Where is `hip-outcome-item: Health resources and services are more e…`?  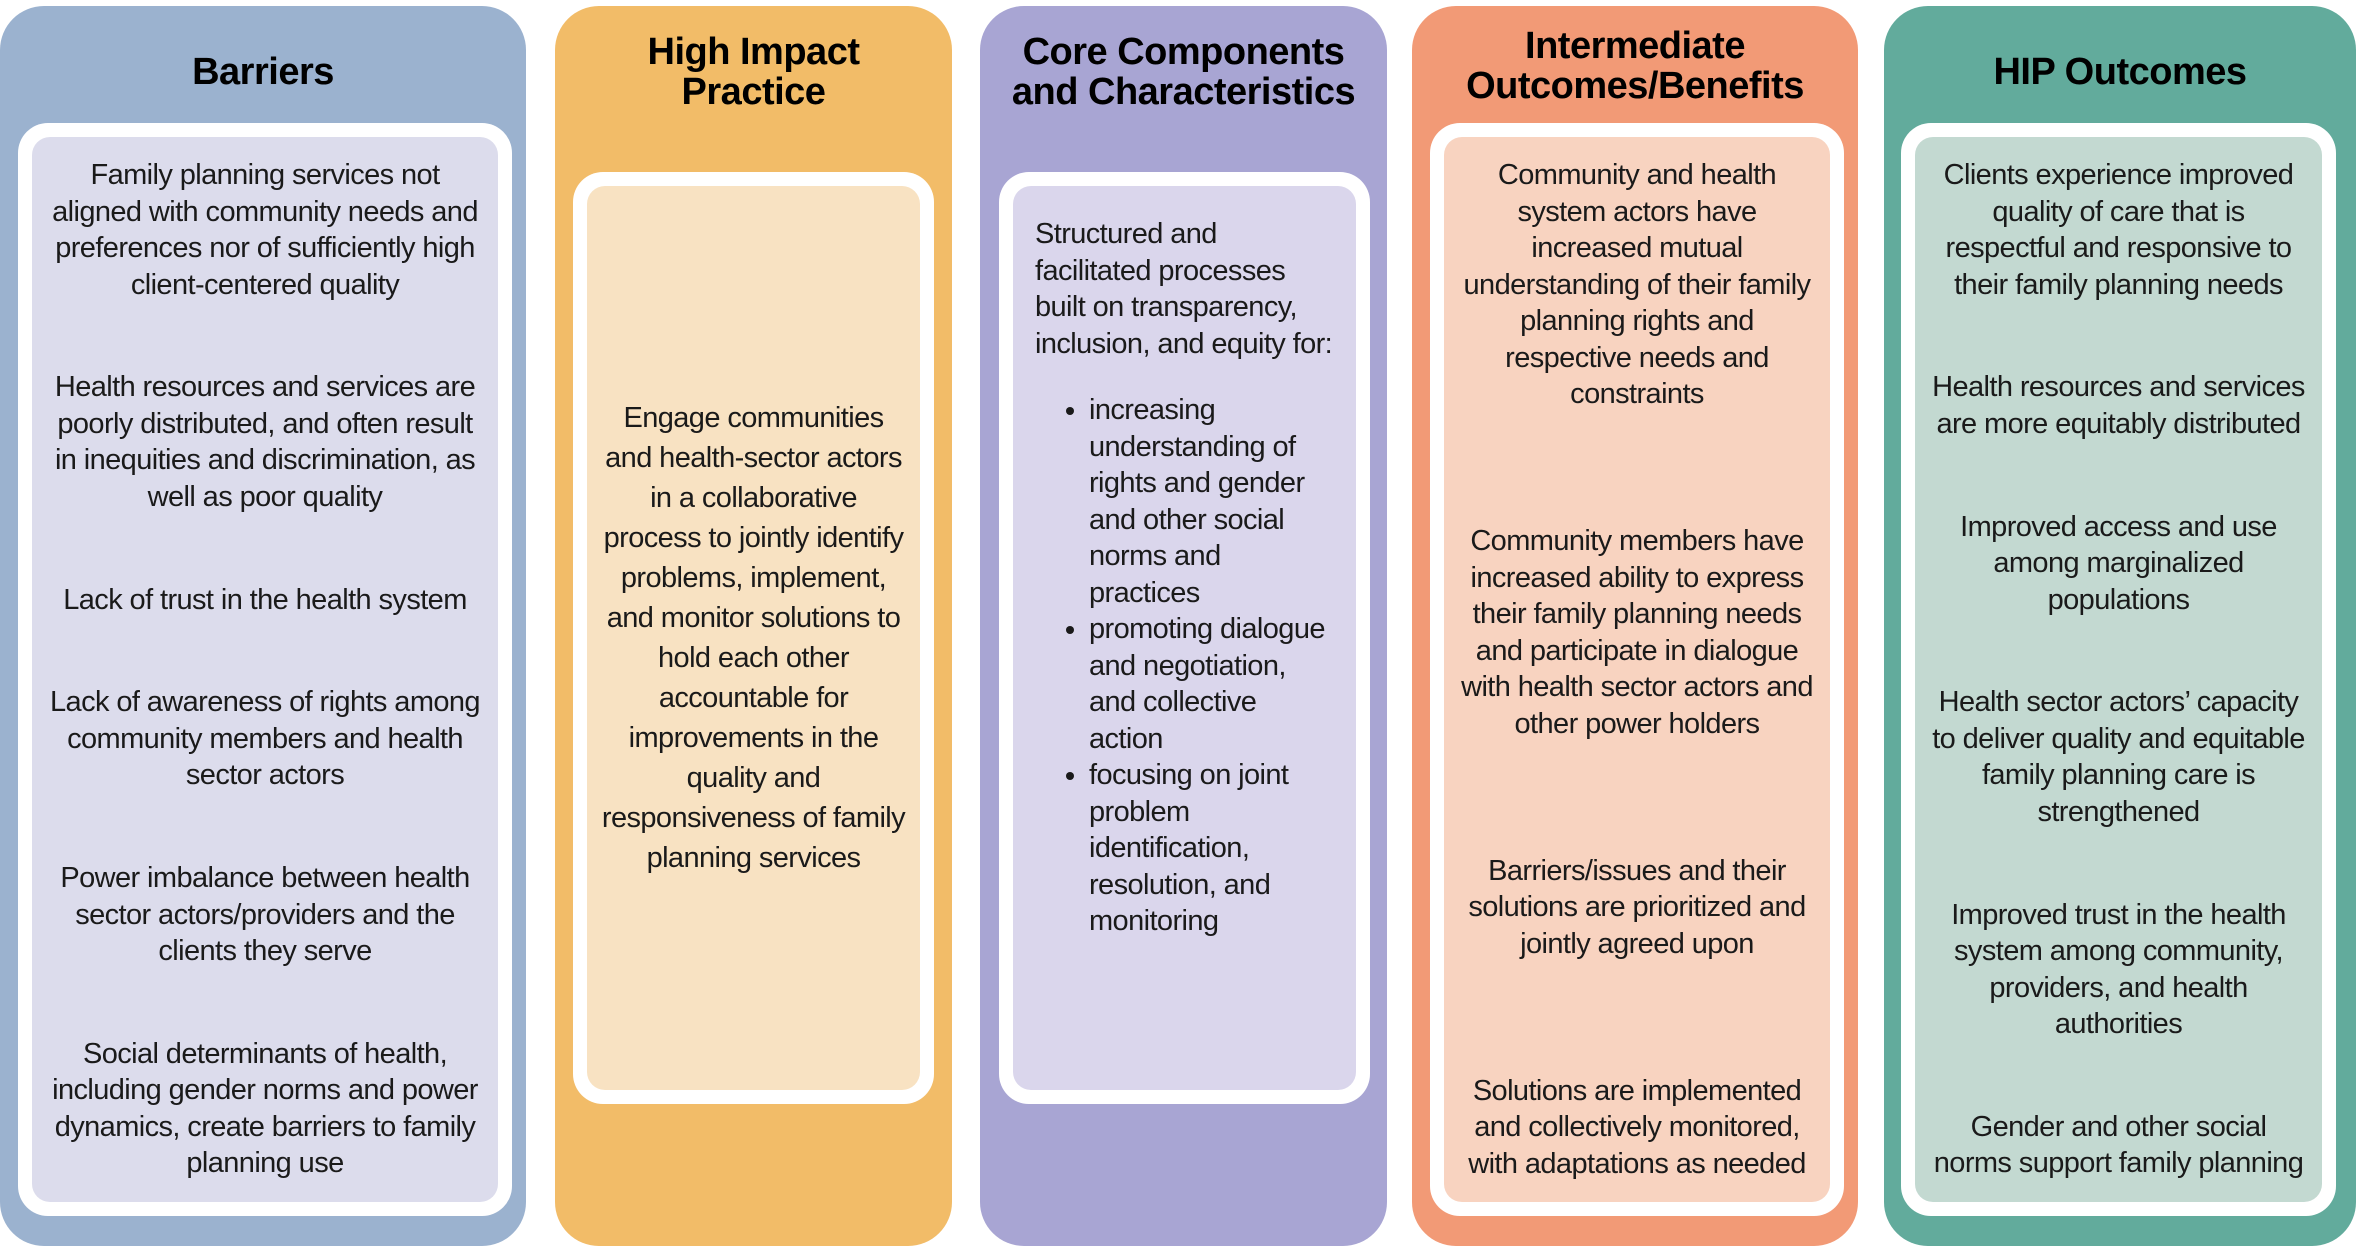
hip-outcome-item: Health resources and services are more e… is located at coordinates (2118, 405).